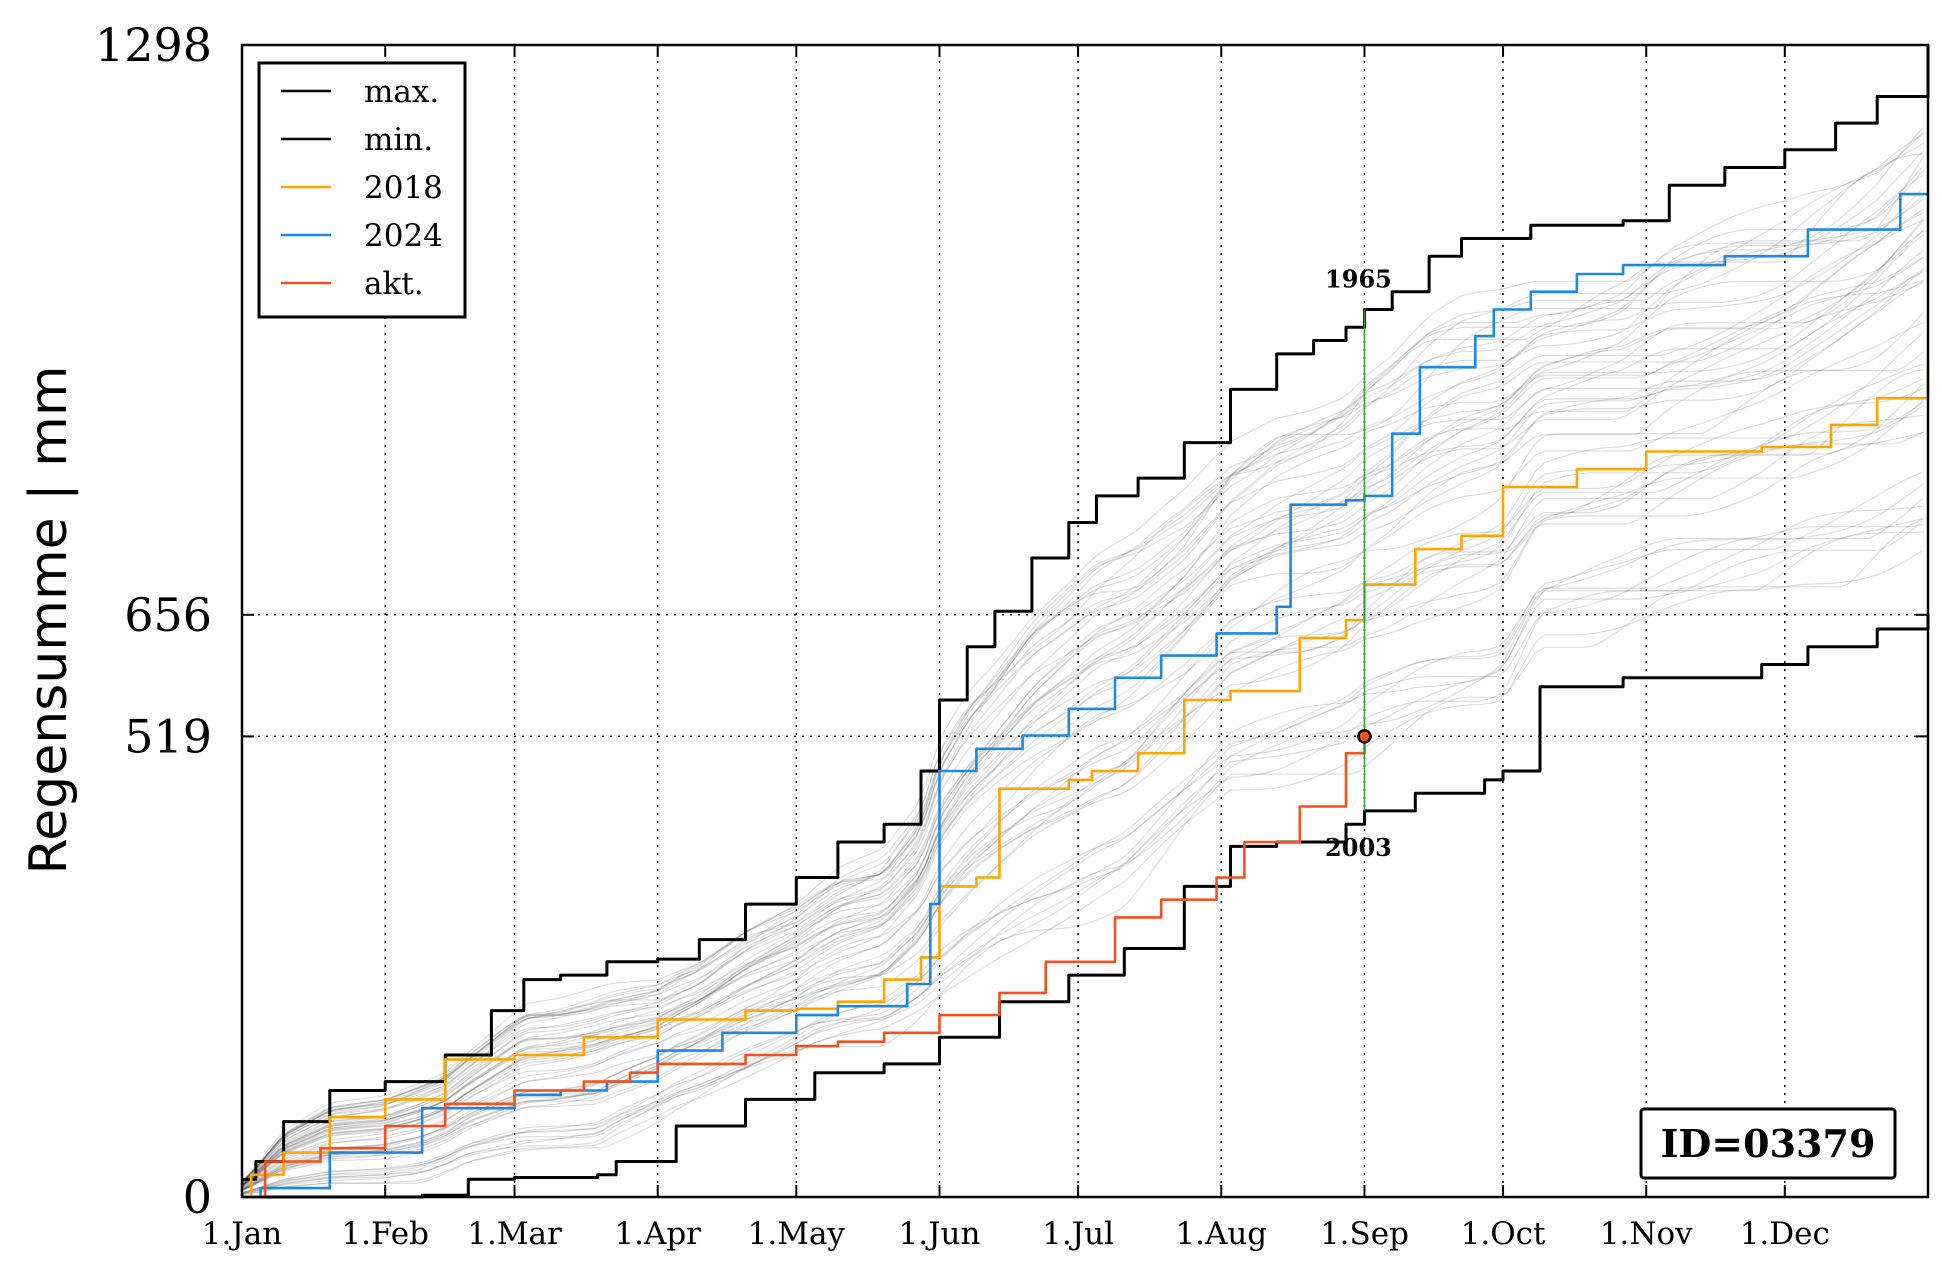 The width and height of the screenshot is (1942, 1281). I want to click on y-tick-label: 1298, so click(153, 45).